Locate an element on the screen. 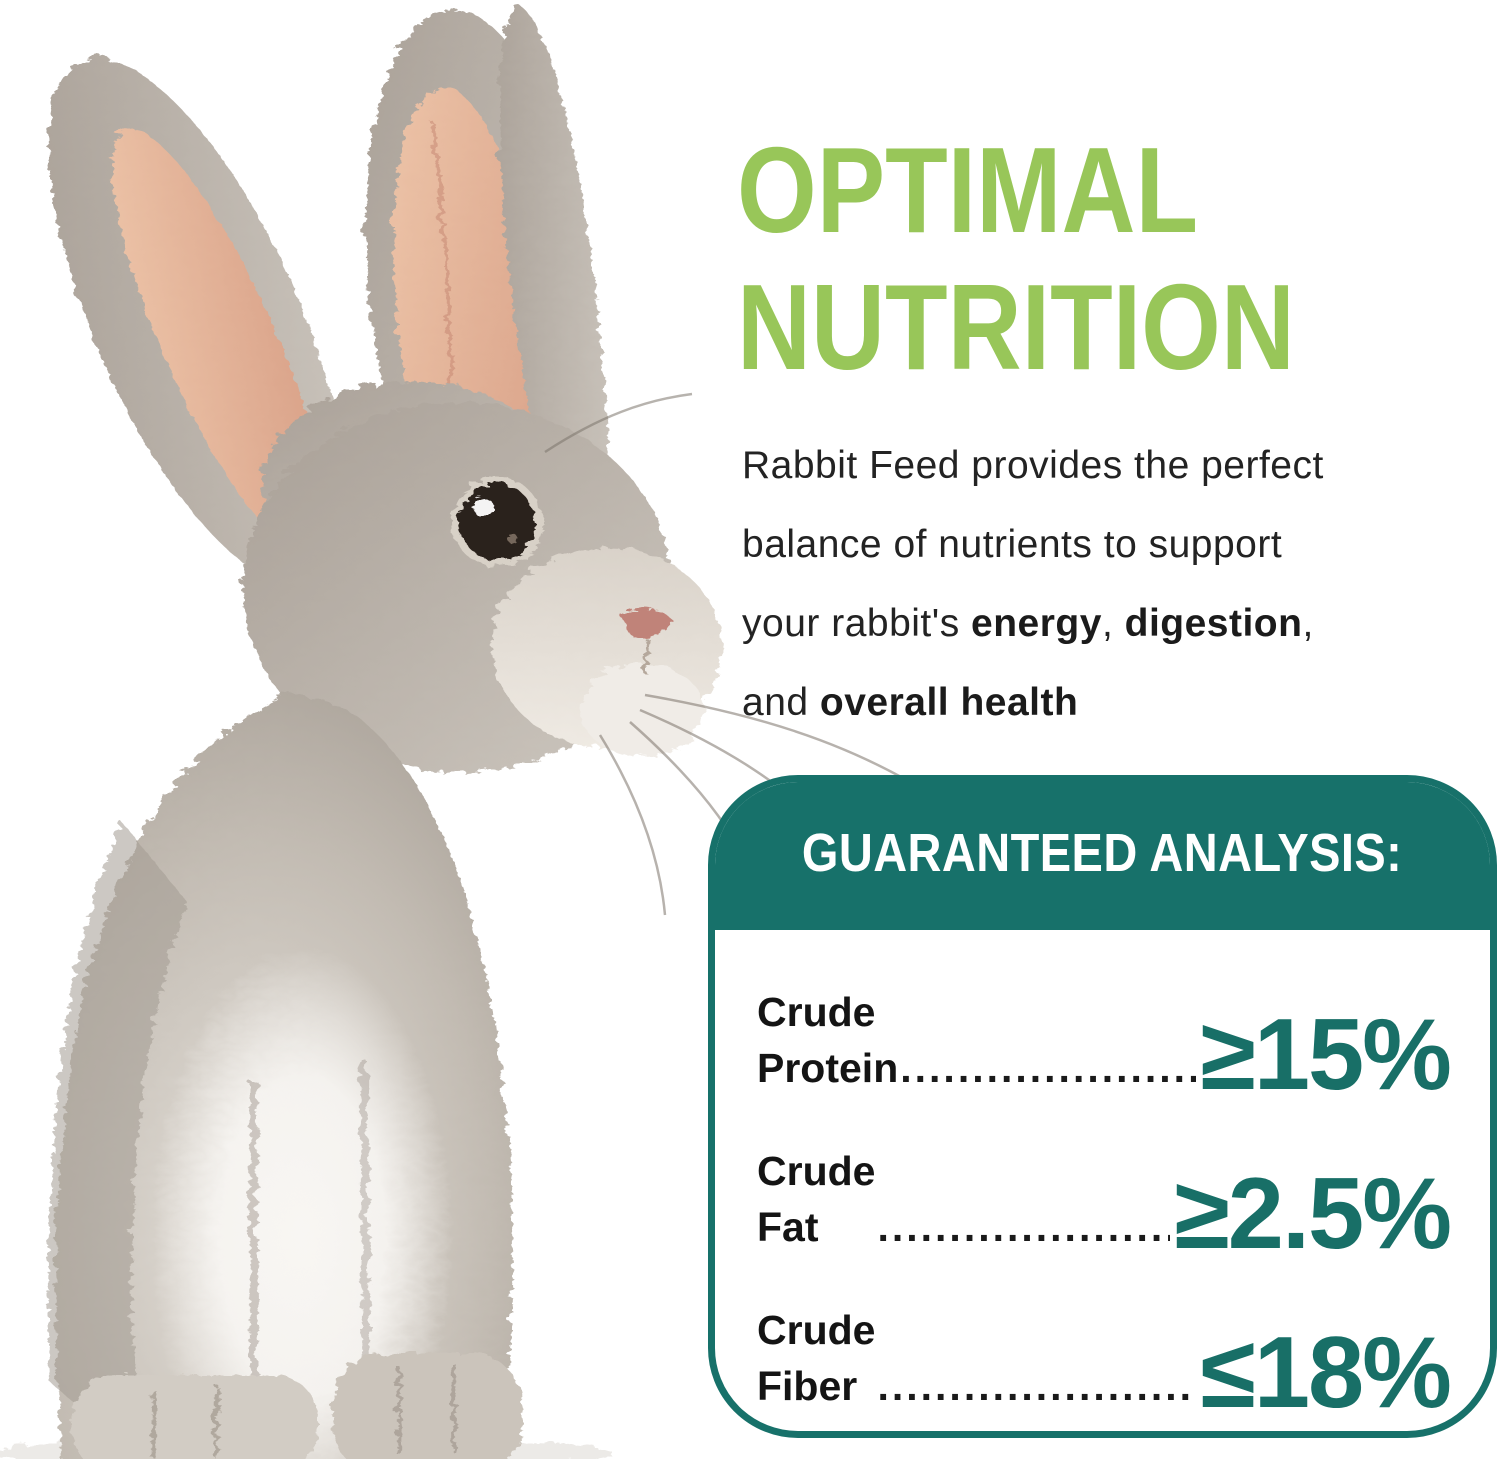  row-labels: Crude Fiber is located at coordinates (816, 1358).